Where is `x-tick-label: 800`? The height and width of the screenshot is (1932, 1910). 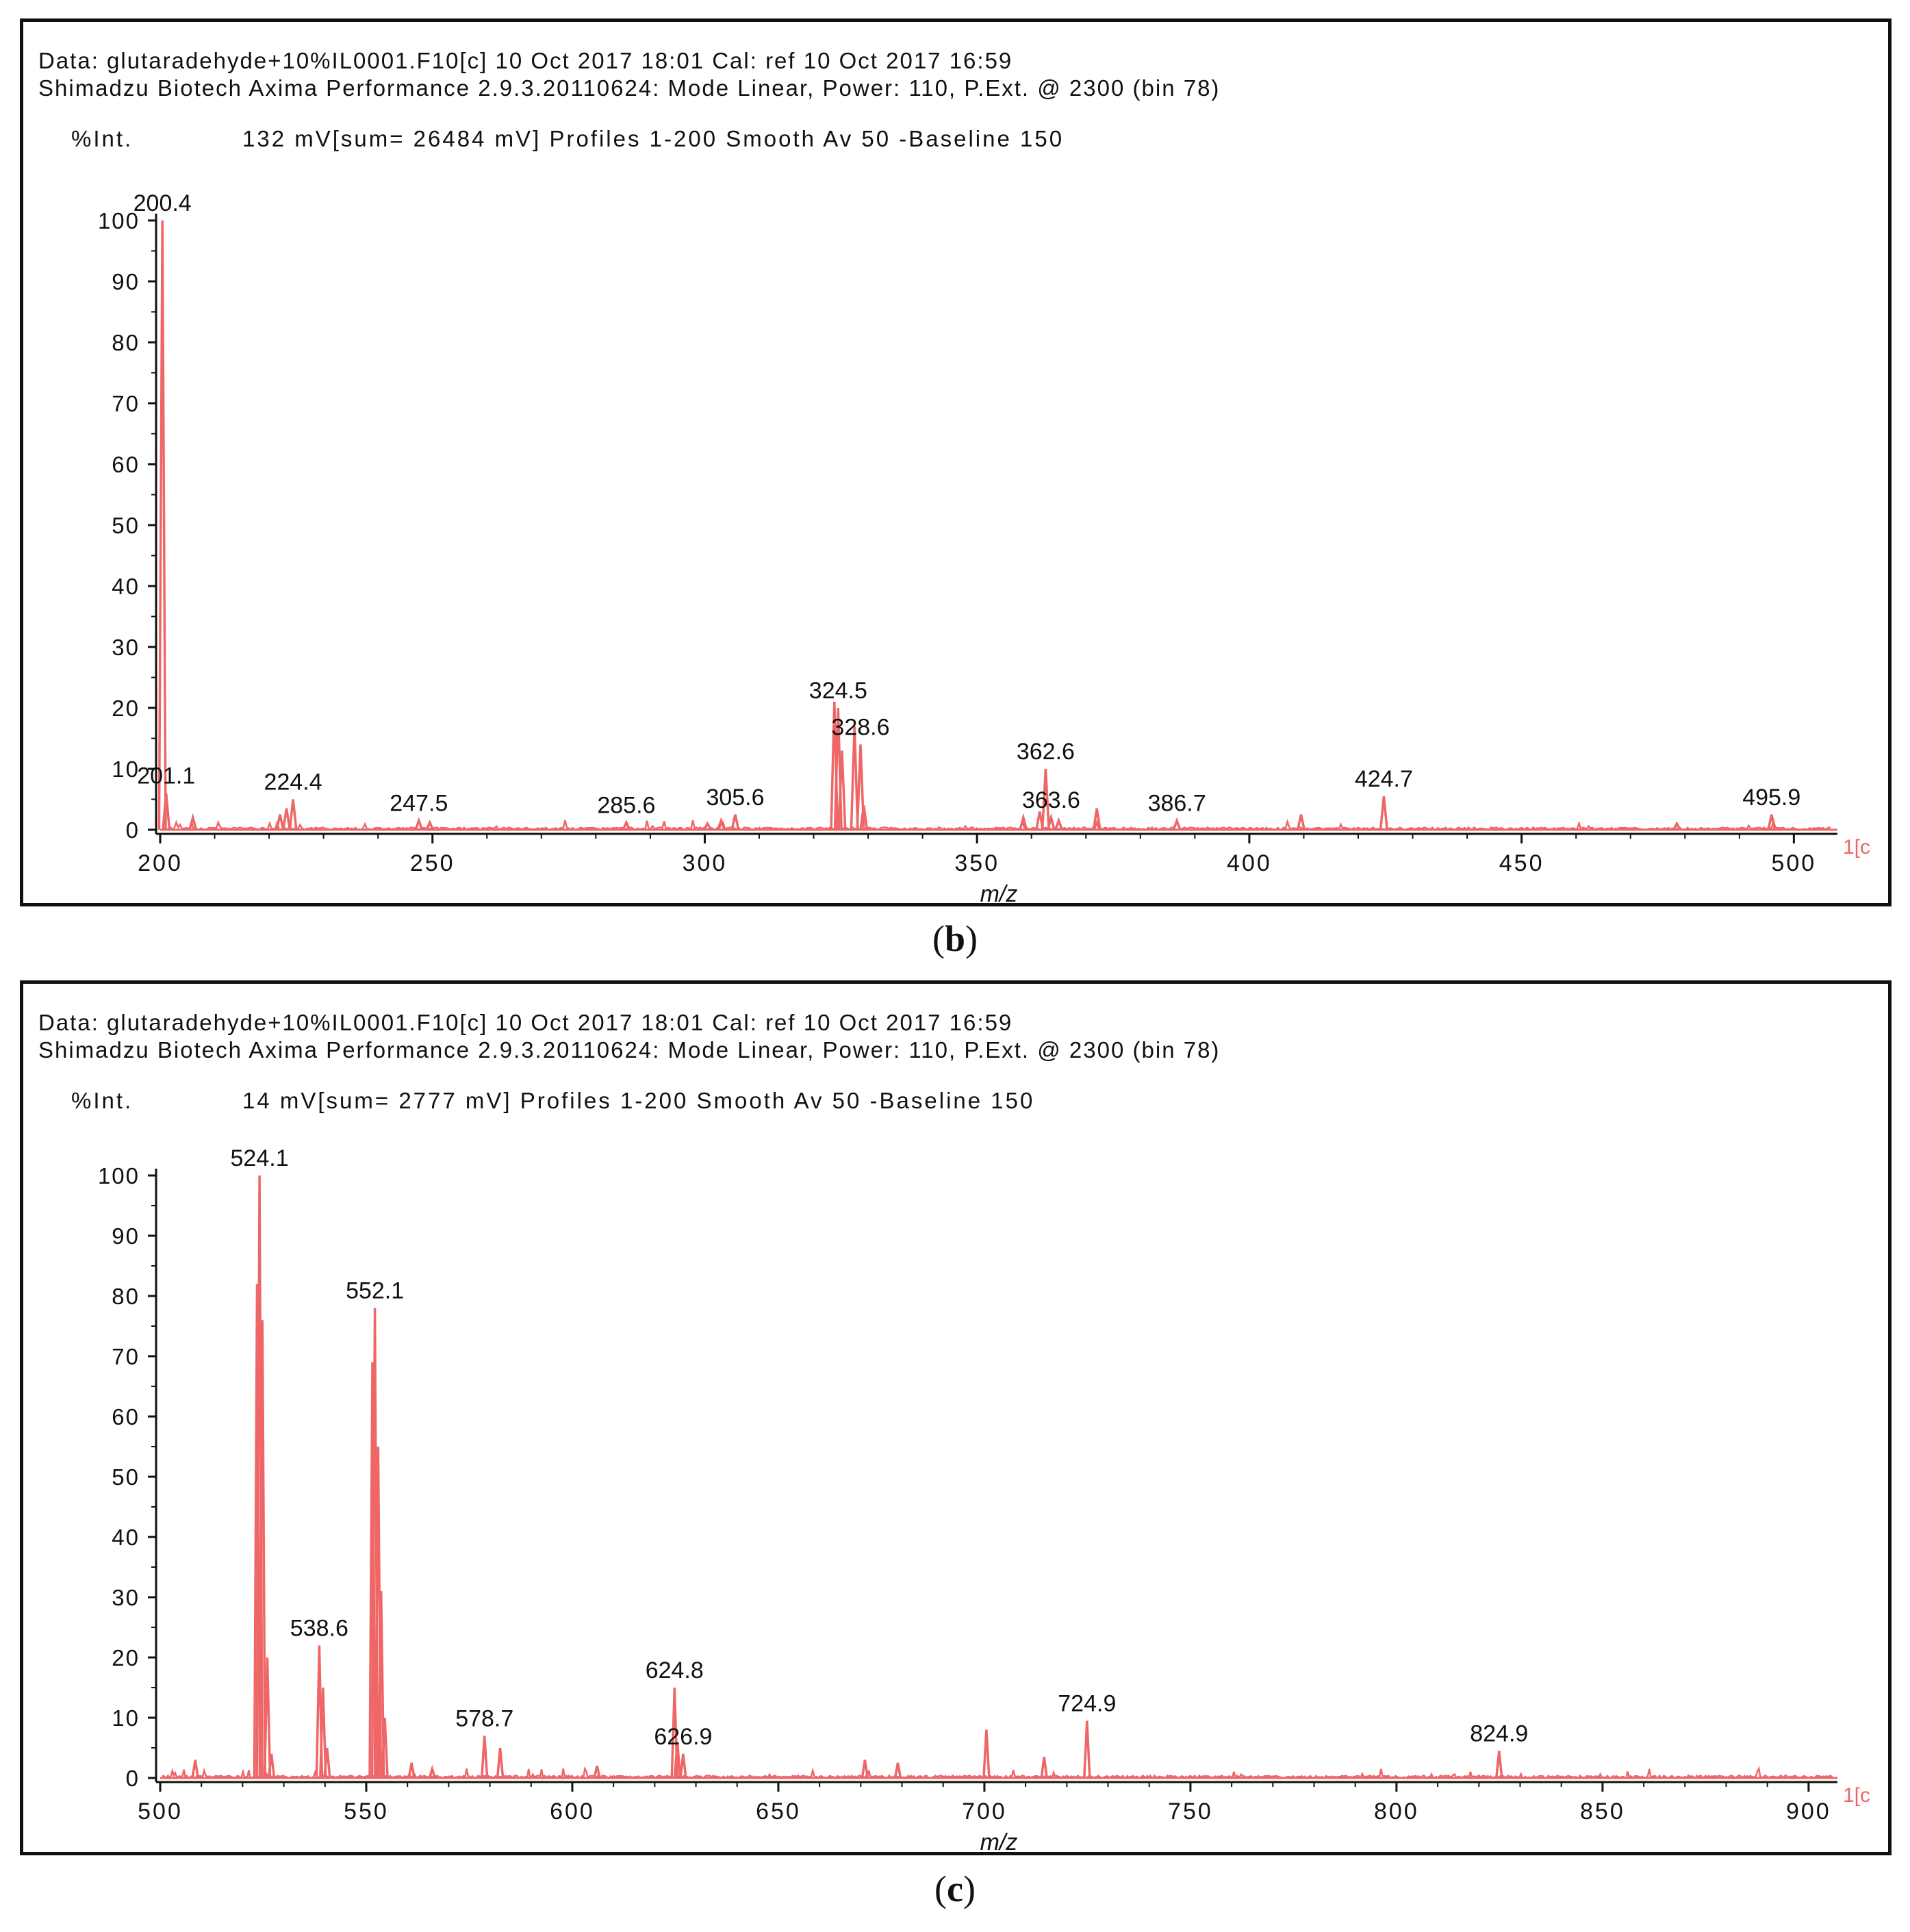 x-tick-label: 800 is located at coordinates (1397, 1811).